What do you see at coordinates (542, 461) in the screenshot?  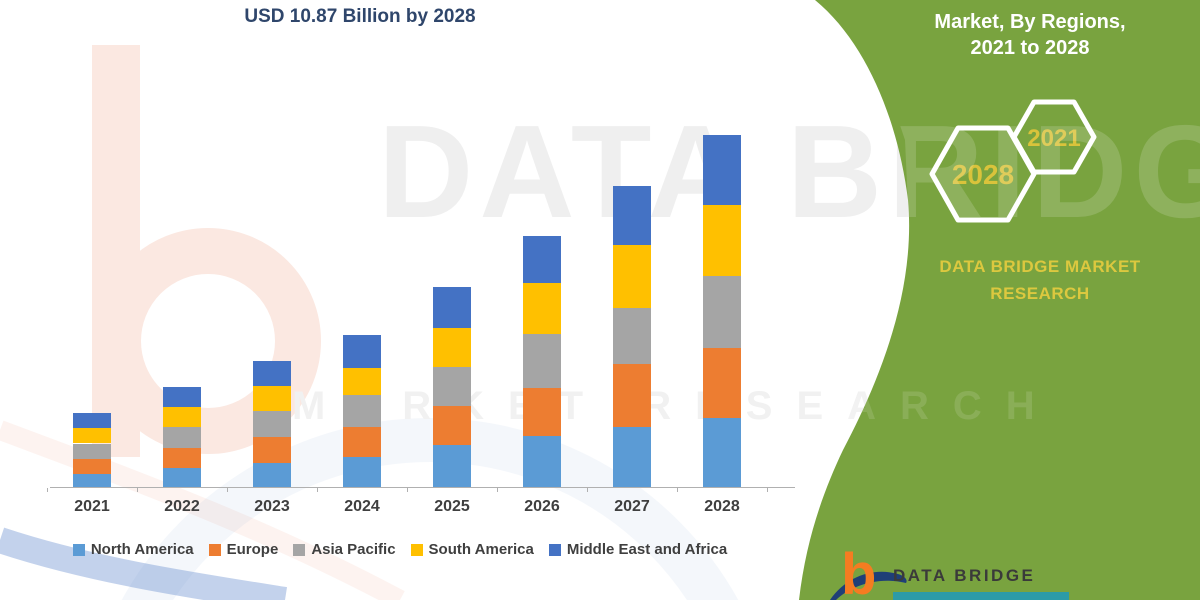 I see `bar-segment-2026-north-america` at bounding box center [542, 461].